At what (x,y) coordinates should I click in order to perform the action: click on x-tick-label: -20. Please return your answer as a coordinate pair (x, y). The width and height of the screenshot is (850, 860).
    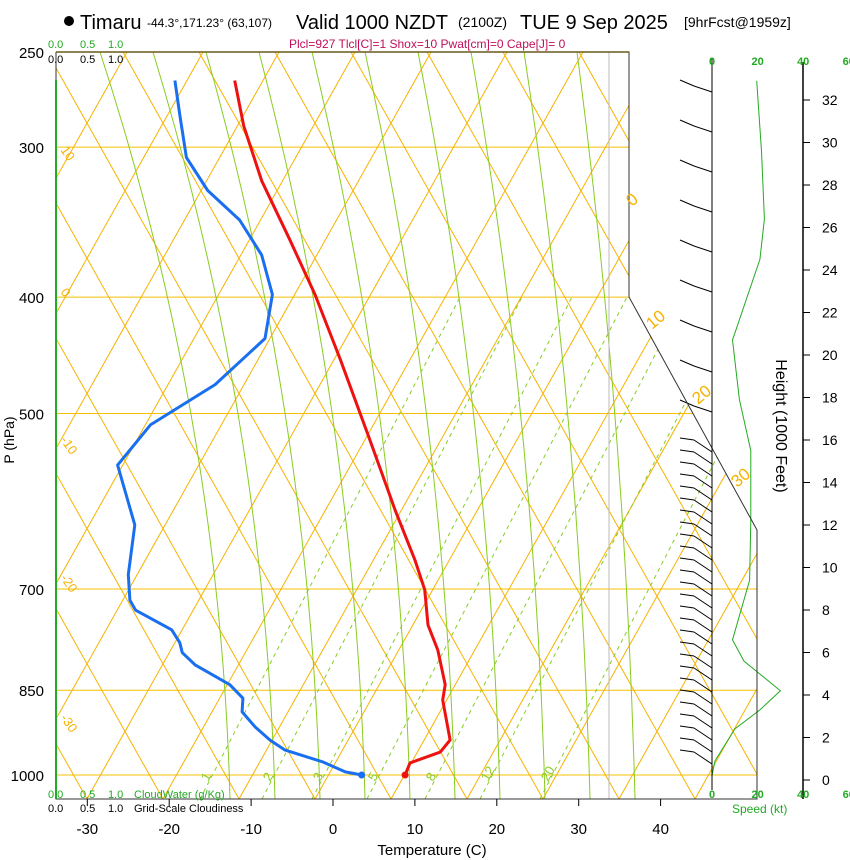
    Looking at the image, I should click on (169, 829).